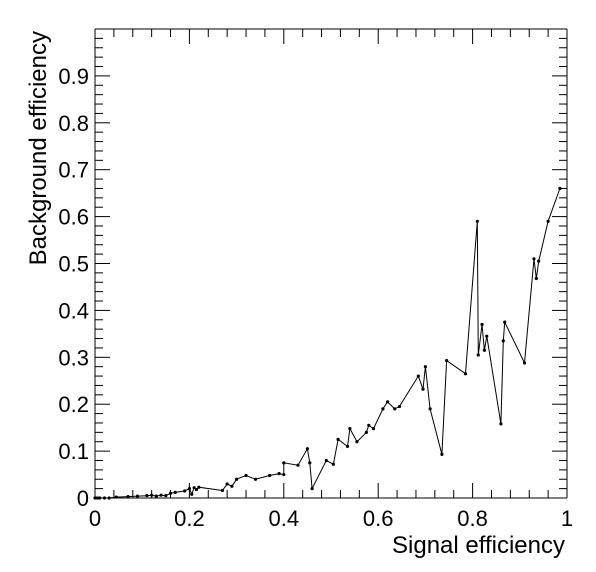 This screenshot has height=572, width=596. Describe the element at coordinates (378, 518) in the screenshot. I see `x-tick-label: 0.6` at that location.